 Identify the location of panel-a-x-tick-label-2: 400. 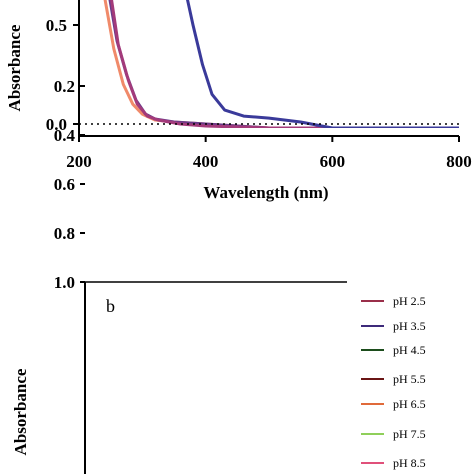
(206, 161).